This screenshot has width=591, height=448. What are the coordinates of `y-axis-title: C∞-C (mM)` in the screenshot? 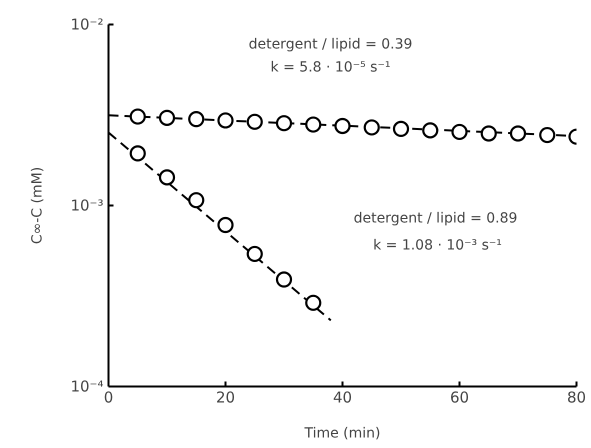 It's located at (37, 205).